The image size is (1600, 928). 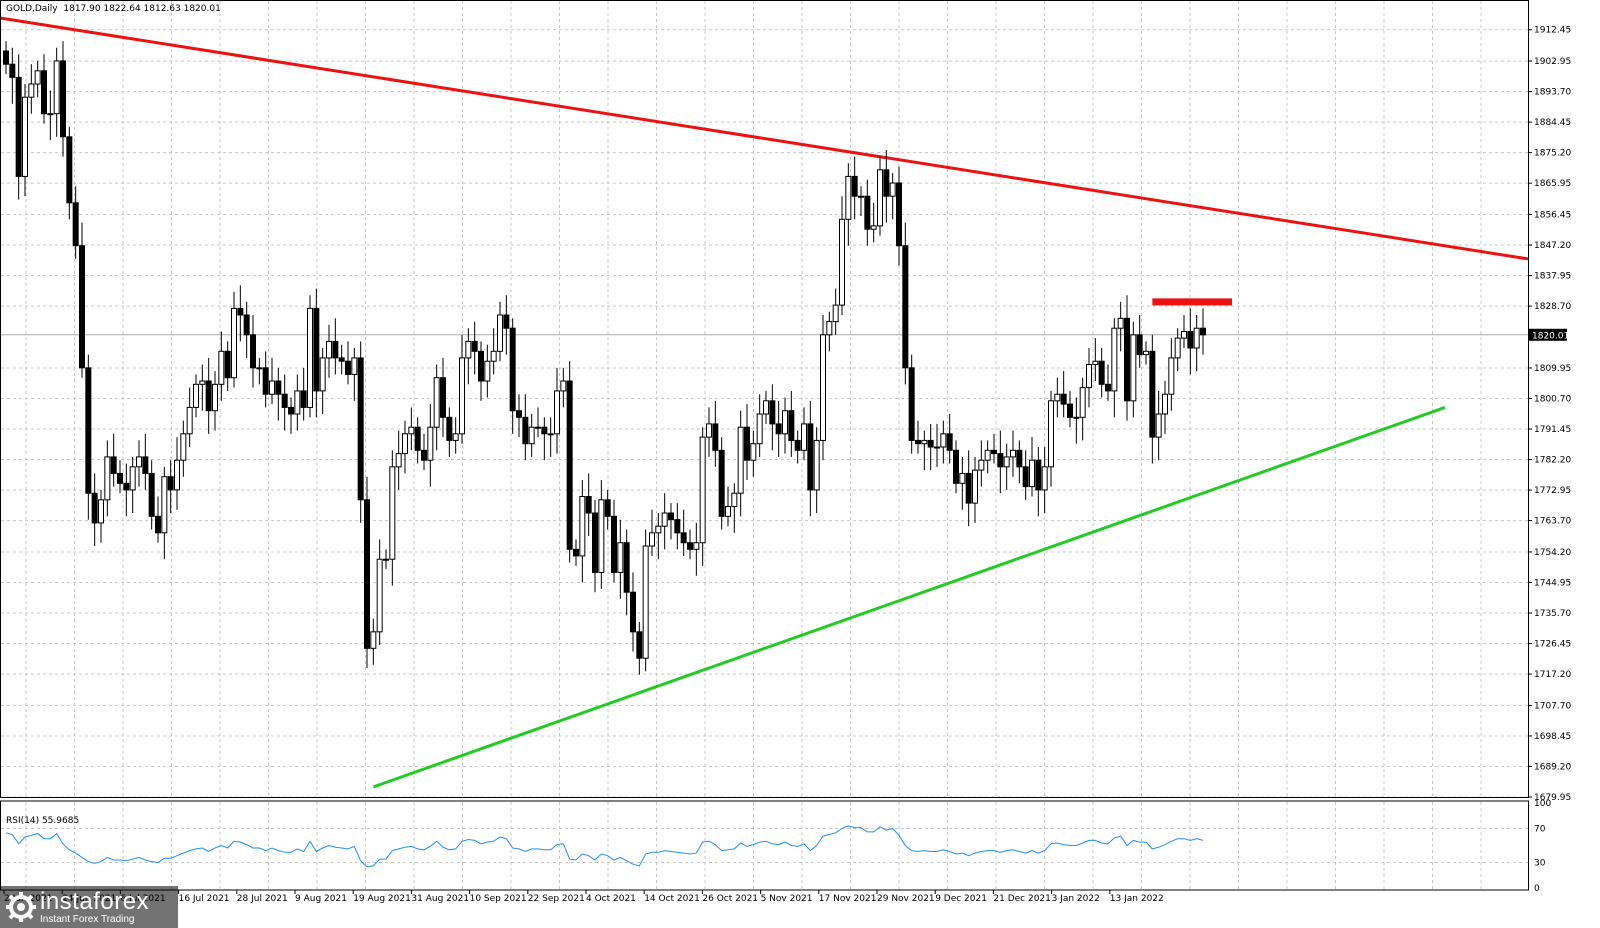 What do you see at coordinates (382, 899) in the screenshot?
I see `x-tick-label: 19 Aug 2021` at bounding box center [382, 899].